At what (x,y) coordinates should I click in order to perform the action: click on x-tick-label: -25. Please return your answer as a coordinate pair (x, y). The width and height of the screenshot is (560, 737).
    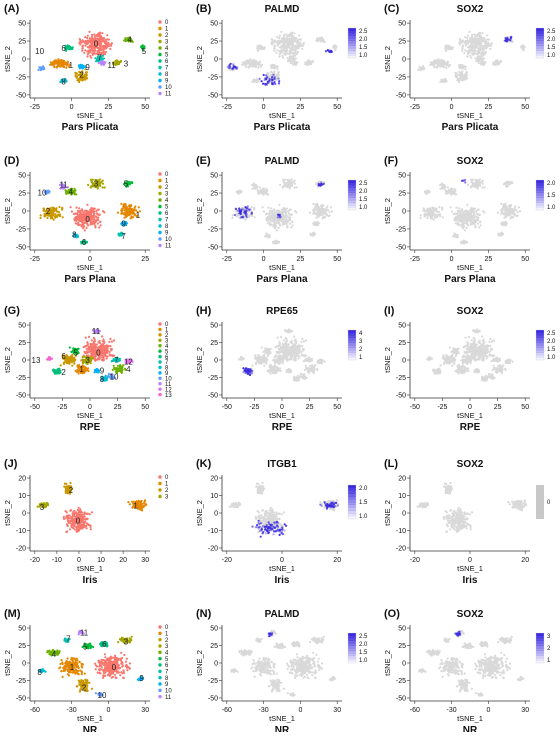
    Looking at the image, I should click on (415, 107).